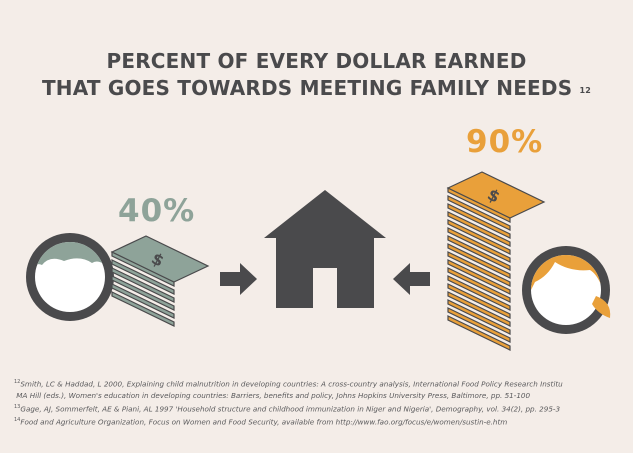  I want to click on title-line-1: PERCENT OF EVERY DOLLAR EARNED, so click(316, 61).